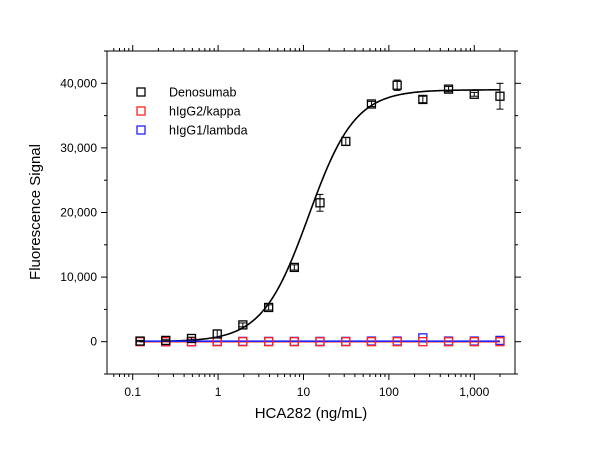 The height and width of the screenshot is (450, 600). Describe the element at coordinates (93, 342) in the screenshot. I see `y-tick-label: 0` at that location.